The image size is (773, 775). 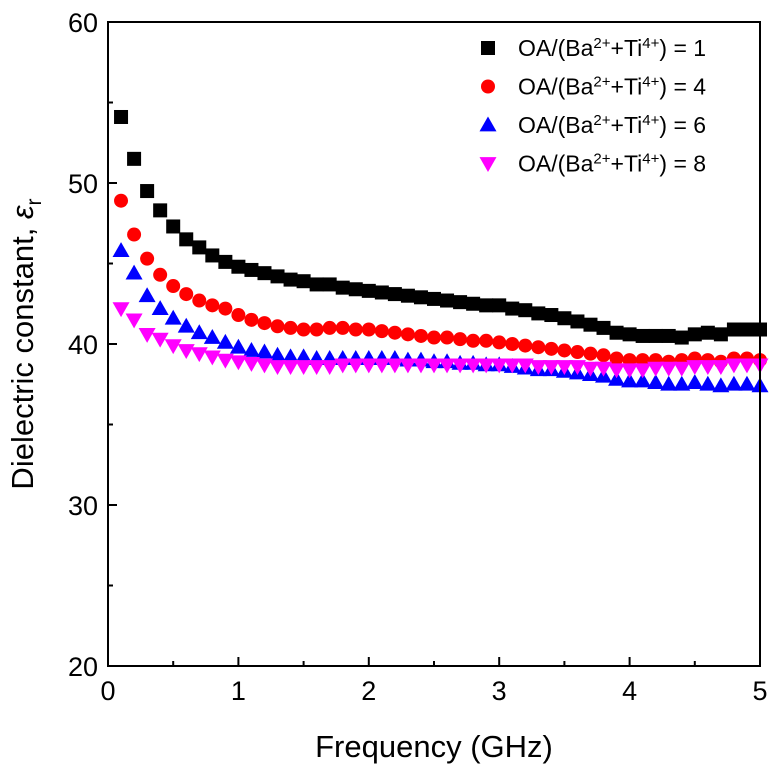 What do you see at coordinates (25, 343) in the screenshot?
I see `y-axis-title: Dielectric constant, εr` at bounding box center [25, 343].